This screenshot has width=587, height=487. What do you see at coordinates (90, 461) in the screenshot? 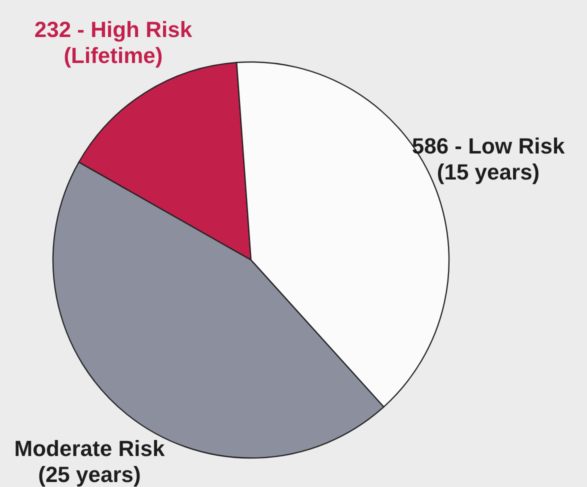
I see `slice-label: Moderate Risk (25 years)` at bounding box center [90, 461].